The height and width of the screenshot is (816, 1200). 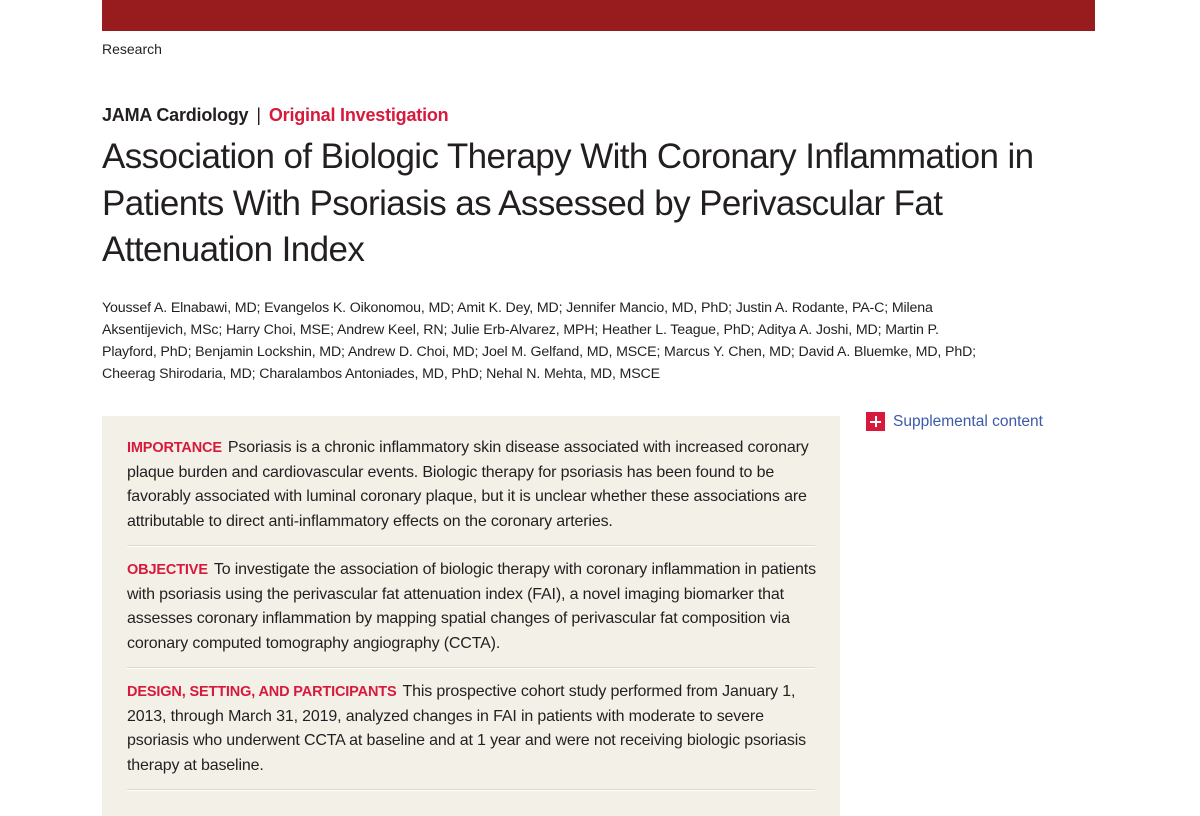 I want to click on supplemental-content-link: Supplemental content, so click(x=954, y=421).